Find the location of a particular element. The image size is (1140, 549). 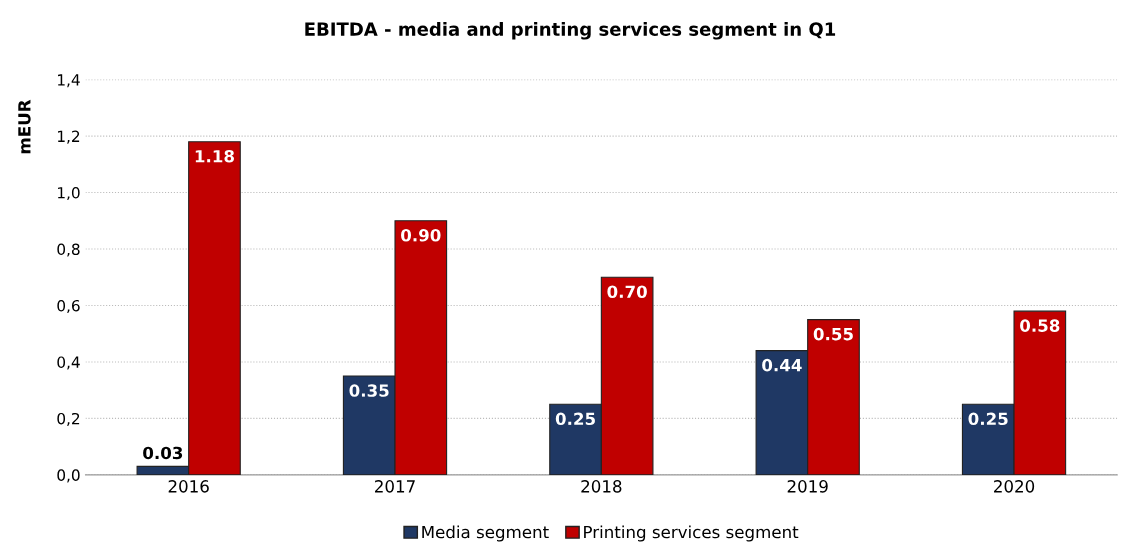

x-tick-label: 2018 is located at coordinates (601, 486).